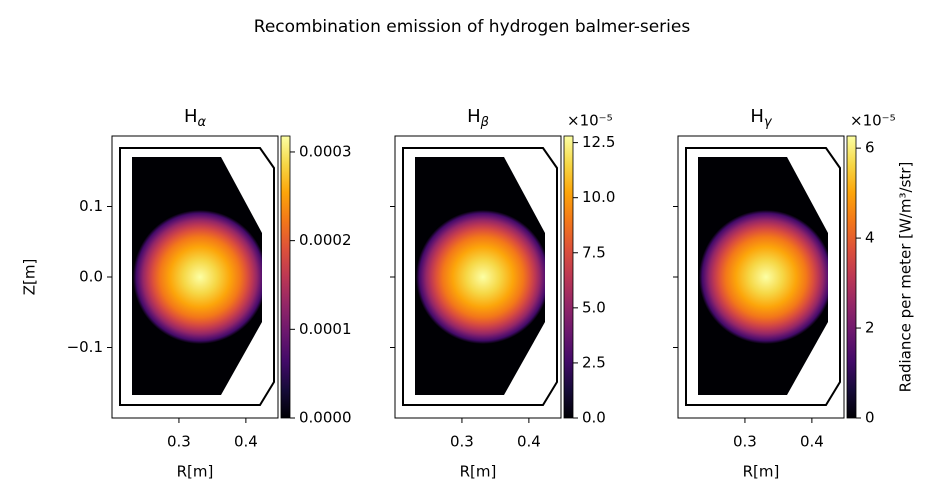  I want to click on colorbar-tick-label: 7.5, so click(594, 252).